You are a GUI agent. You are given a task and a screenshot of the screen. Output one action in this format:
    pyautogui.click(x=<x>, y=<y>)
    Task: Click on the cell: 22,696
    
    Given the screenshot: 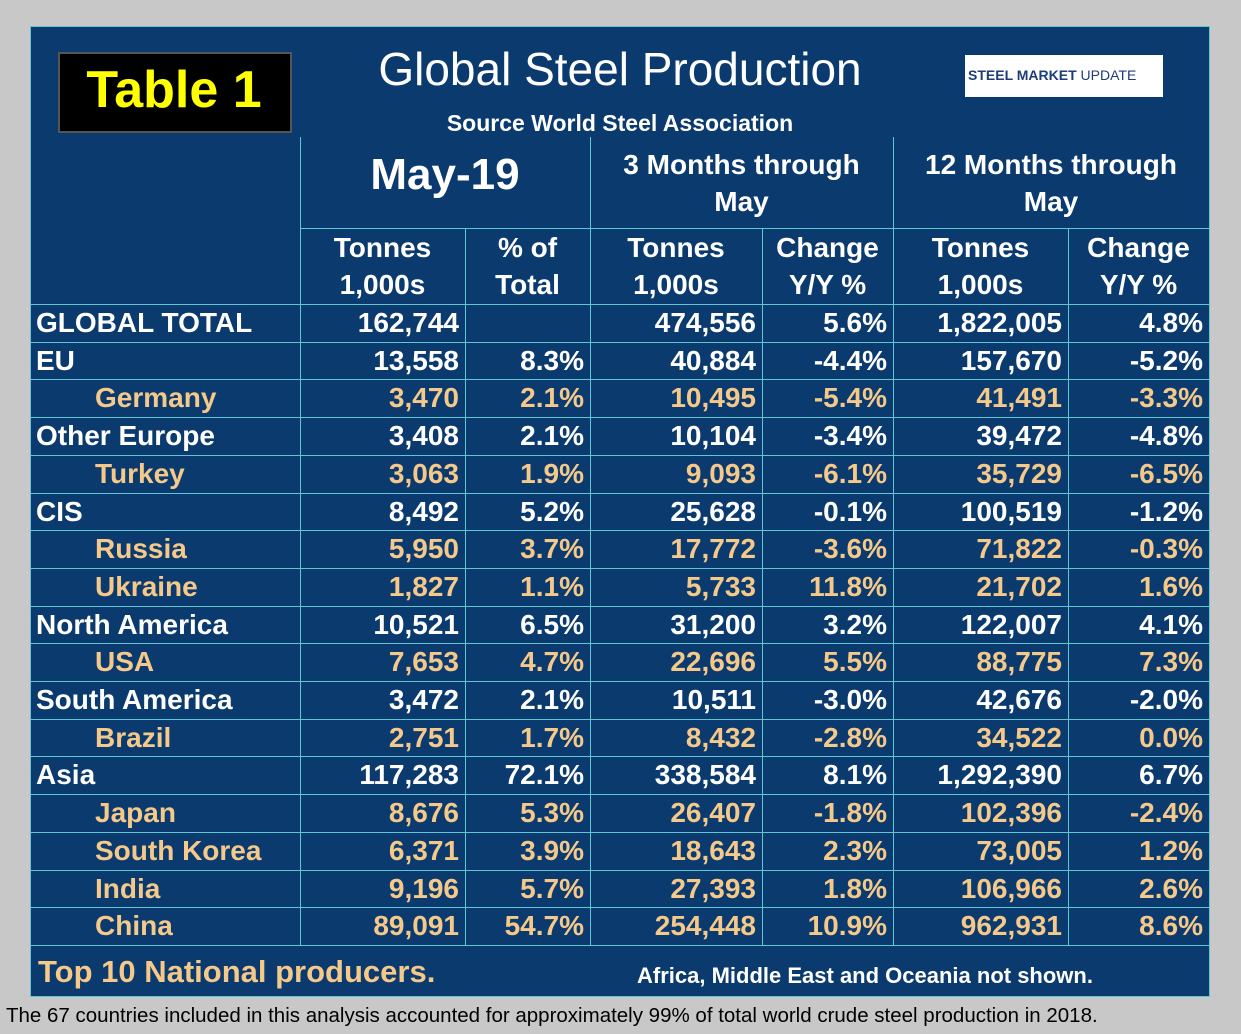 What is the action you would take?
    pyautogui.click(x=713, y=662)
    